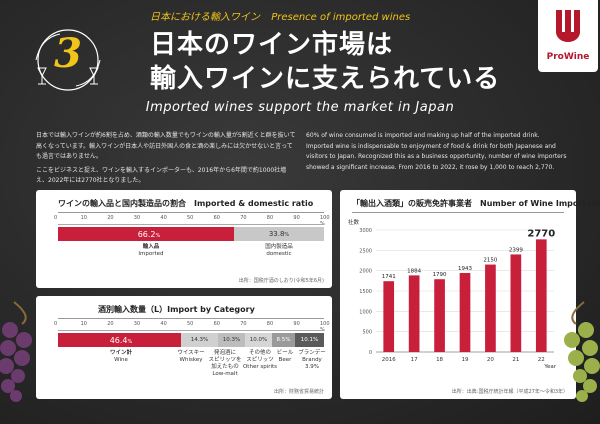  I want to click on lowmalt-label: 発泡酒に スピリッツを 加えたもの Low-malt, so click(225, 364).